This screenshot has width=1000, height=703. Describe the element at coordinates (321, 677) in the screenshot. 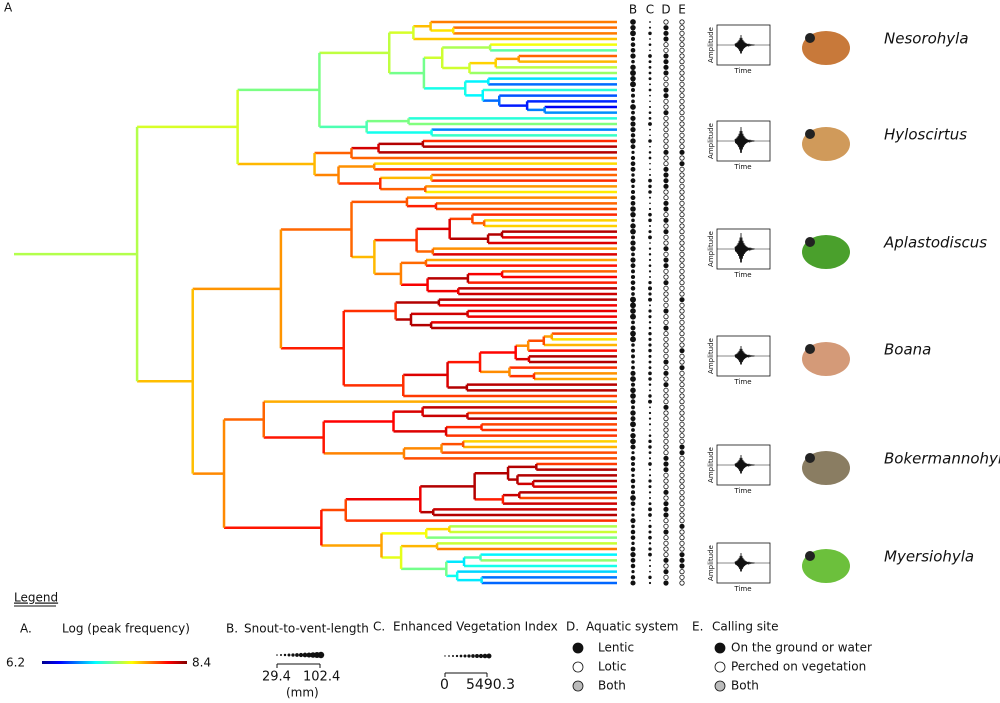

I see `scale-max: 102.4` at that location.